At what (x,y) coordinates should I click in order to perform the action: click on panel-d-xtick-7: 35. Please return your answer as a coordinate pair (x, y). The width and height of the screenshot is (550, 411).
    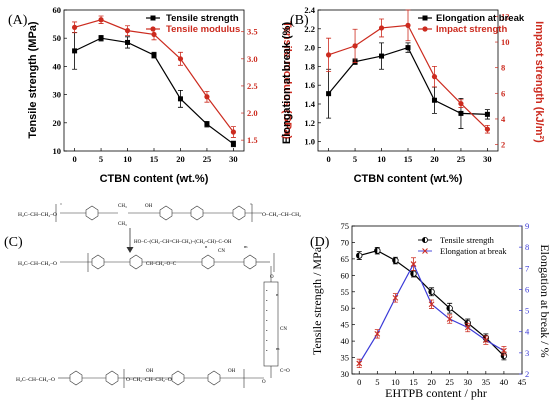
    Looking at the image, I should click on (486, 382).